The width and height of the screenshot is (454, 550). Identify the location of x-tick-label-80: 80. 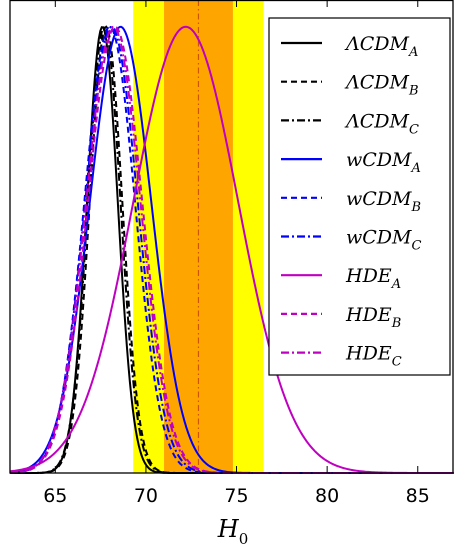
(327, 496).